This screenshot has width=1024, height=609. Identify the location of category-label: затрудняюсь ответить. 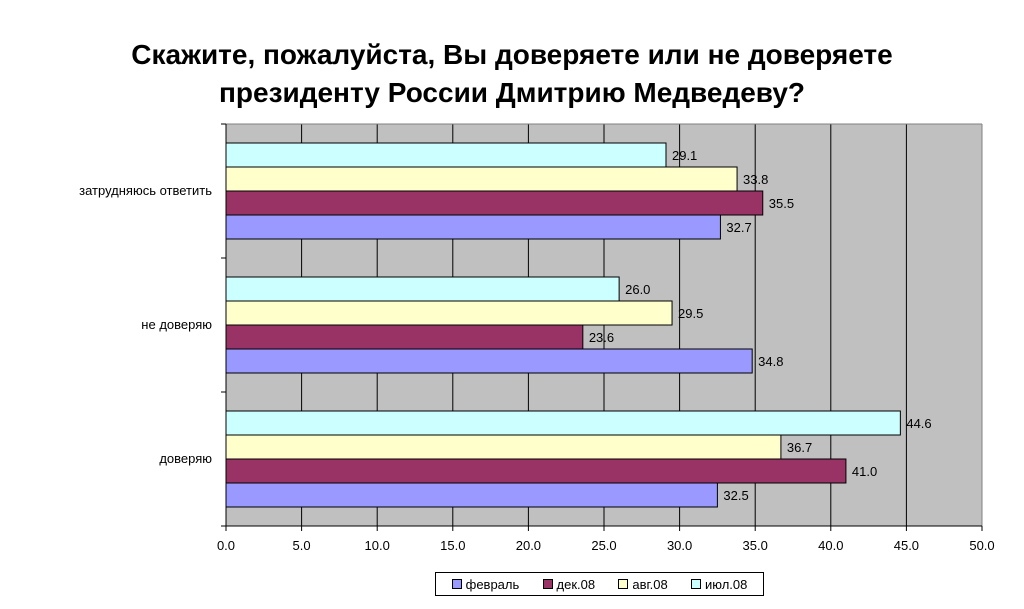
(145, 190).